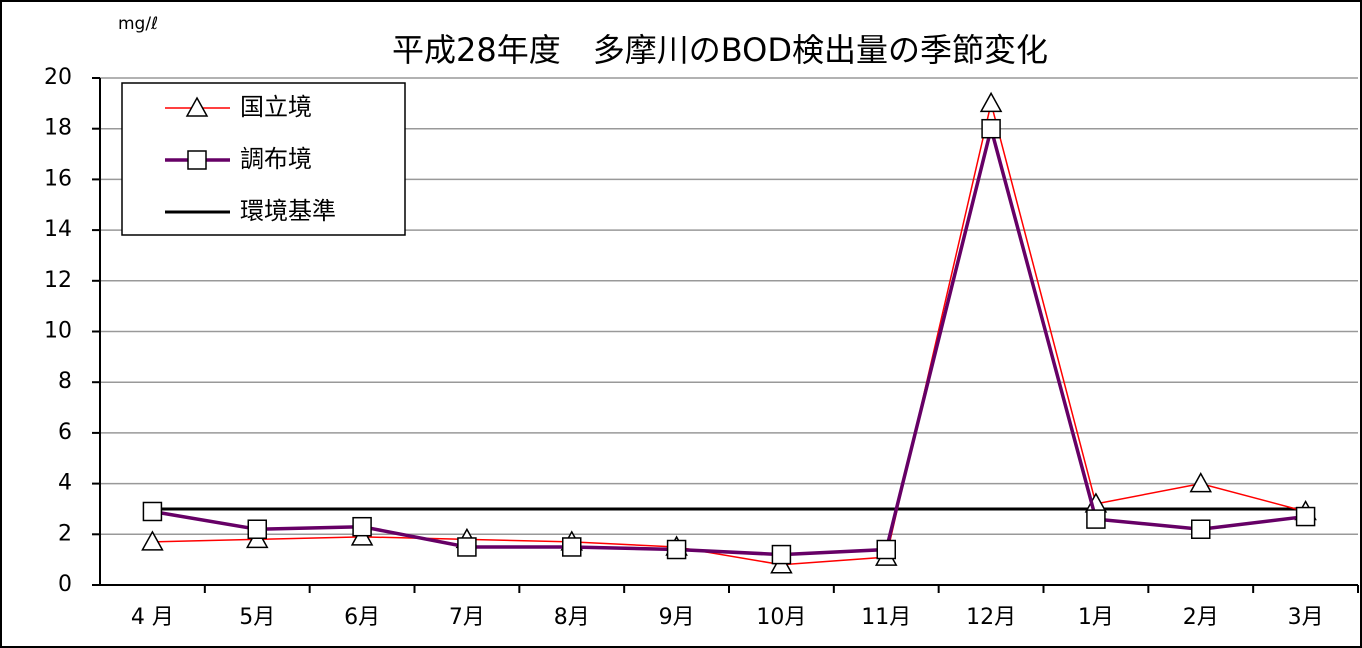 The image size is (1362, 648). I want to click on y-tick-label: 18, so click(58, 128).